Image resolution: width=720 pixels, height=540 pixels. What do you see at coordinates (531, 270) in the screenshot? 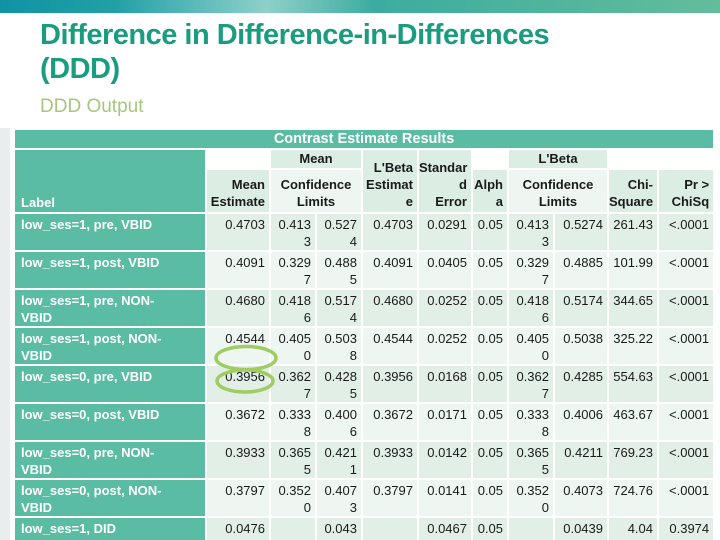
I see `cell-lbeta-cl-low: 0.329 7` at bounding box center [531, 270].